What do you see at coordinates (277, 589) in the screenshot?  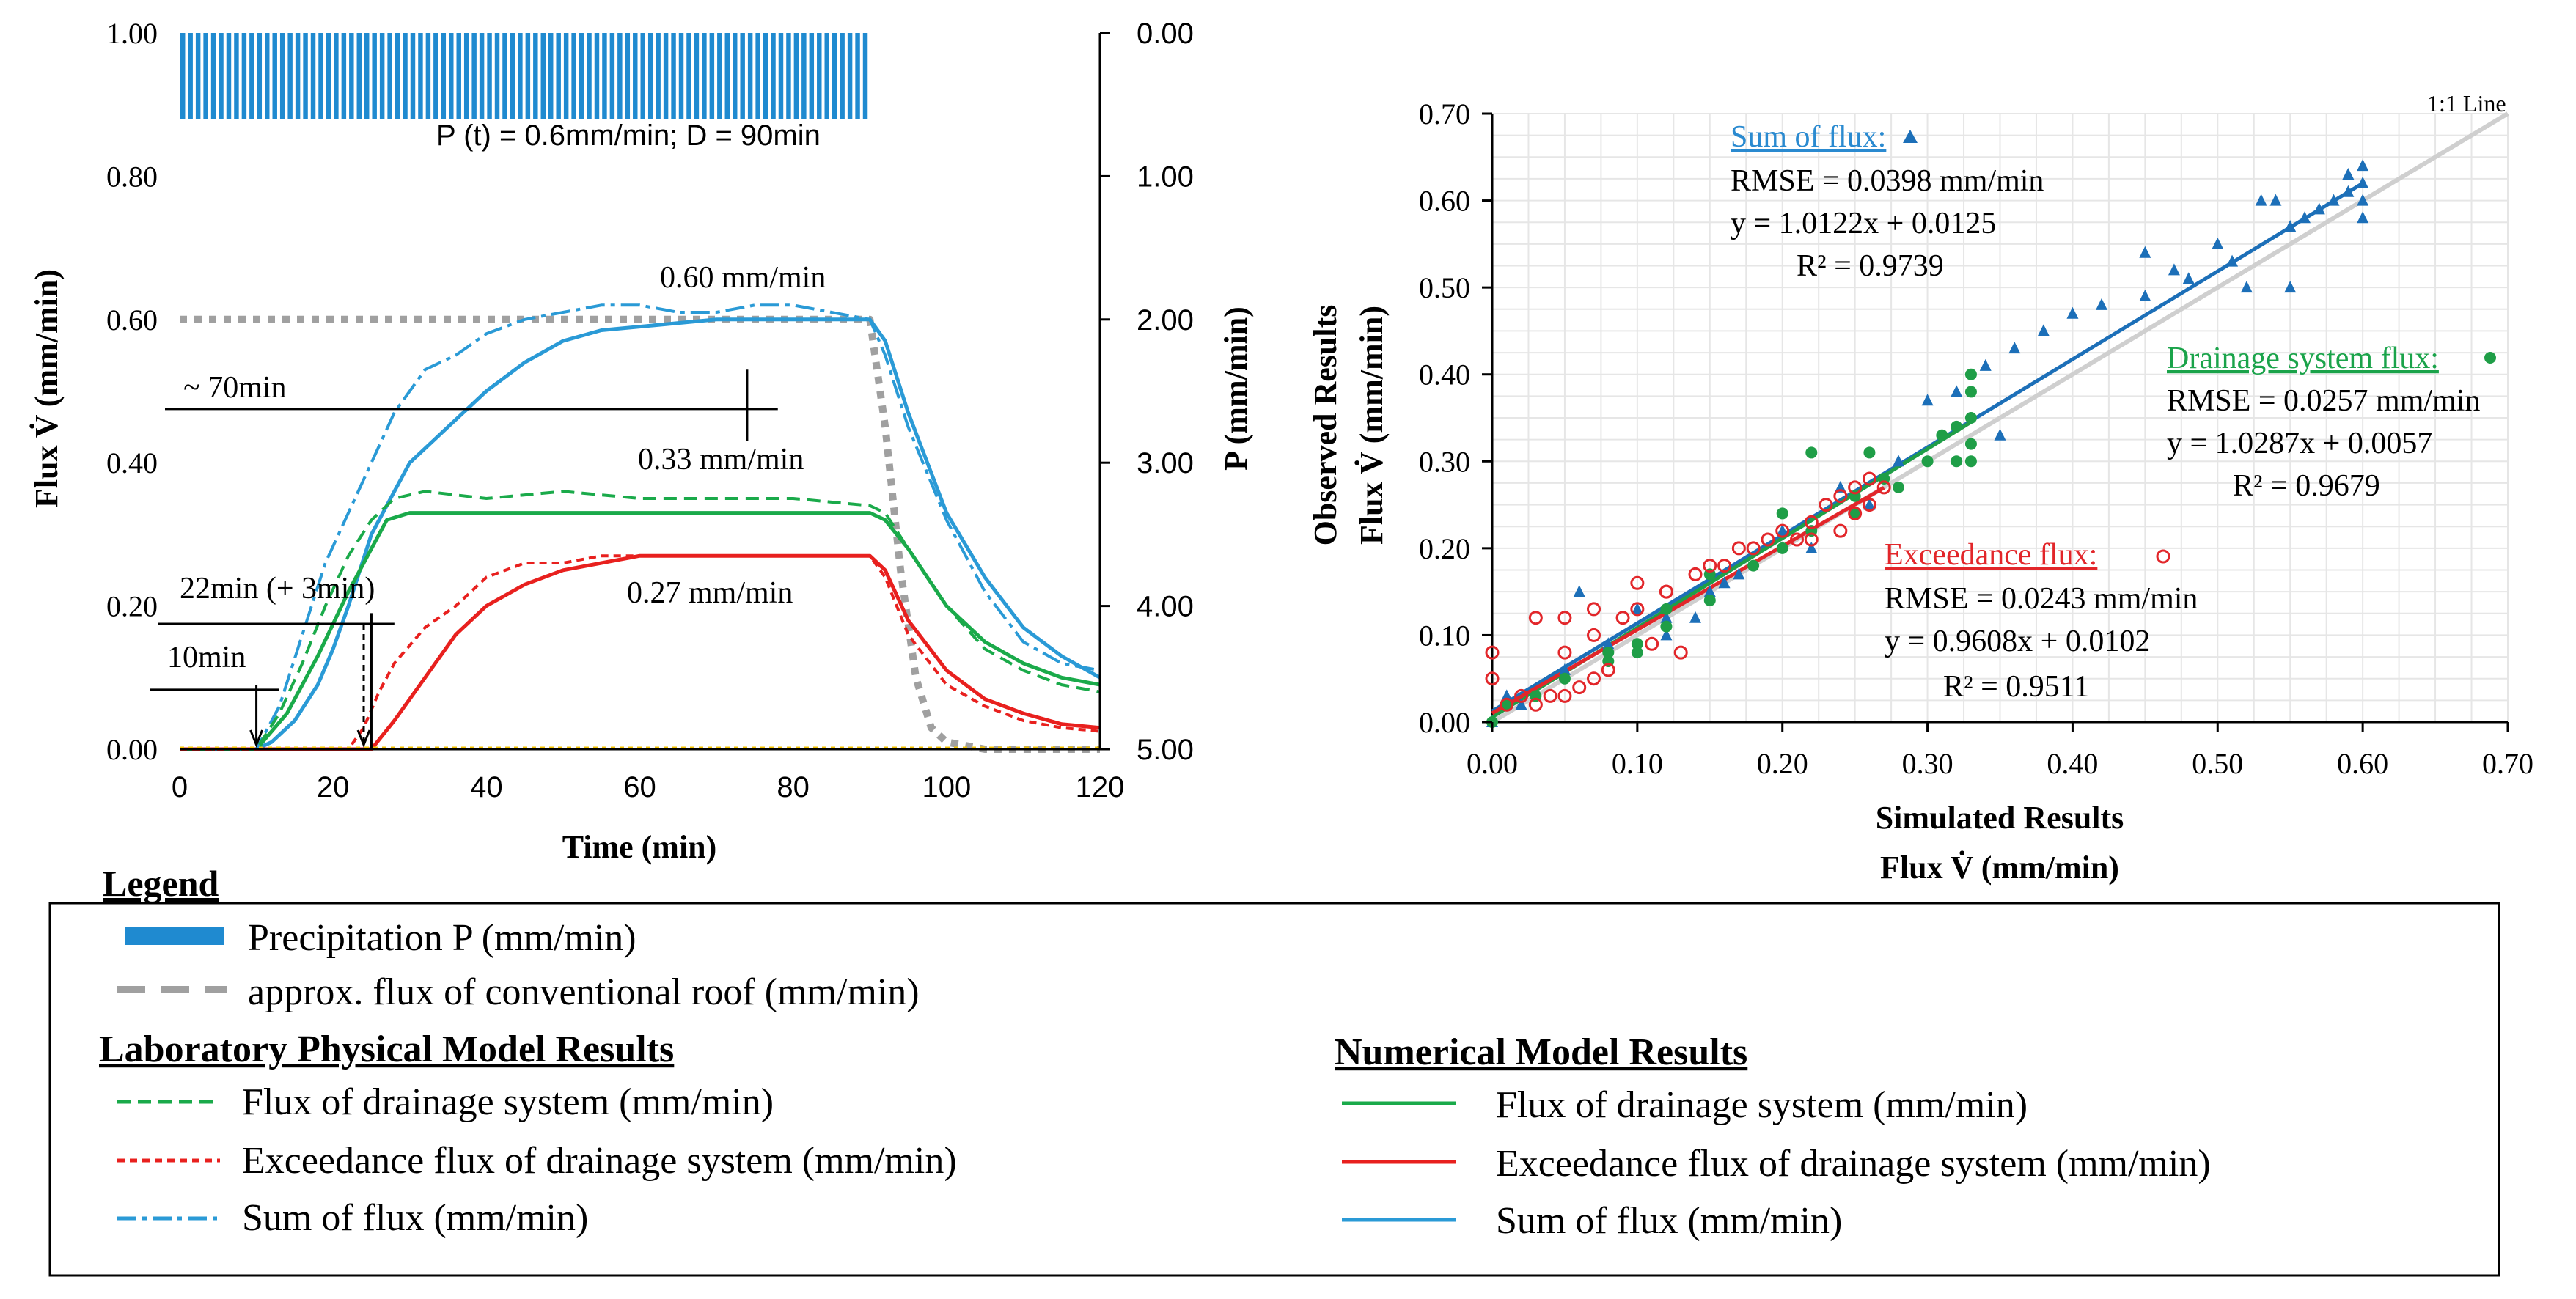 I see `delay-22-label: 22min (+ 3min)` at bounding box center [277, 589].